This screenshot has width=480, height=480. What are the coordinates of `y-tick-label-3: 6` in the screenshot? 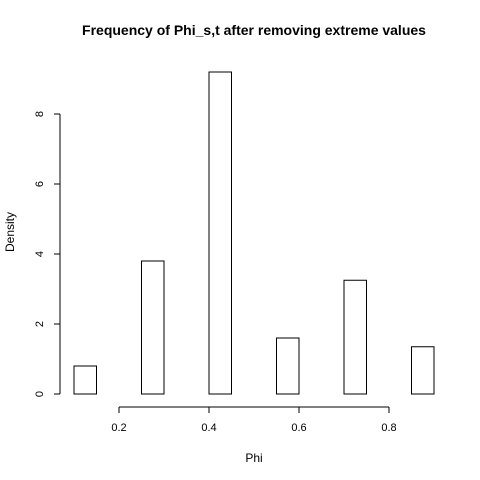 It's located at (40, 184).